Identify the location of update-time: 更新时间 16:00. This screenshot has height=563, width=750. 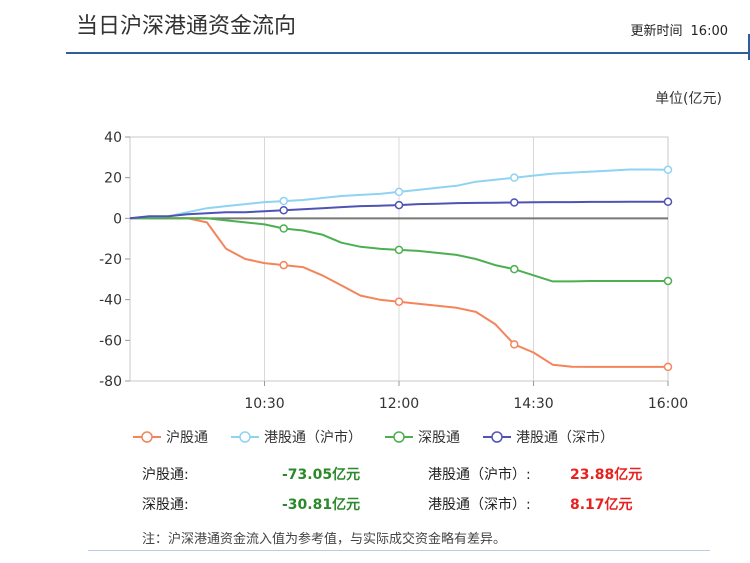
(675, 29).